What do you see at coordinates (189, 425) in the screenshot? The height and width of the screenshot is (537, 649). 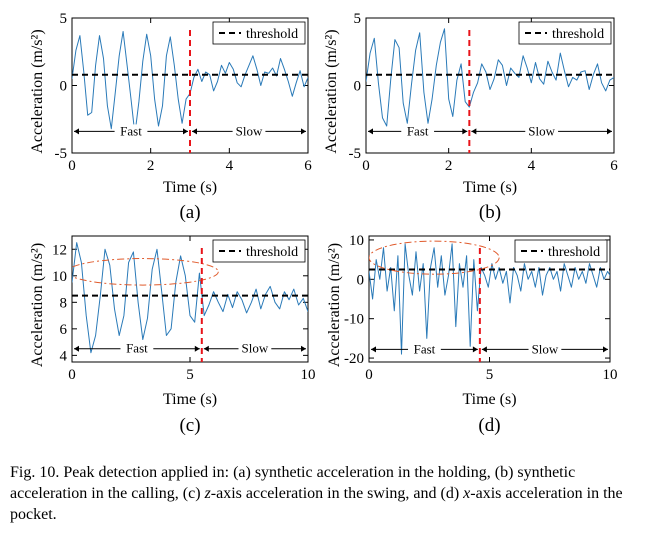 I see `panel-letter: (c)` at bounding box center [189, 425].